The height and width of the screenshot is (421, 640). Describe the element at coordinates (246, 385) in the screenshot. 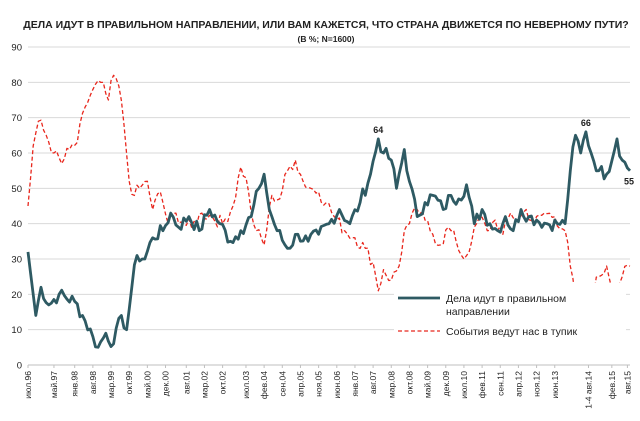

I see `x-tick-label: июл.03` at that location.